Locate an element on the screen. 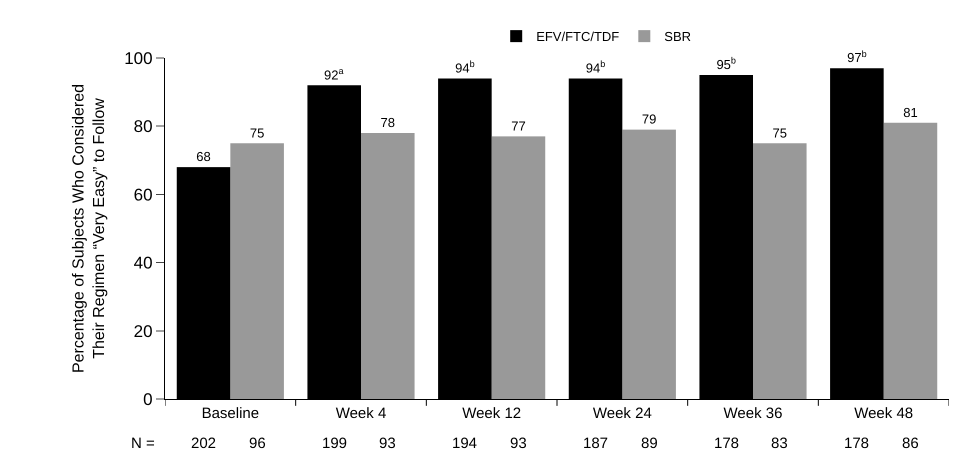  text: 96 is located at coordinates (257, 443).